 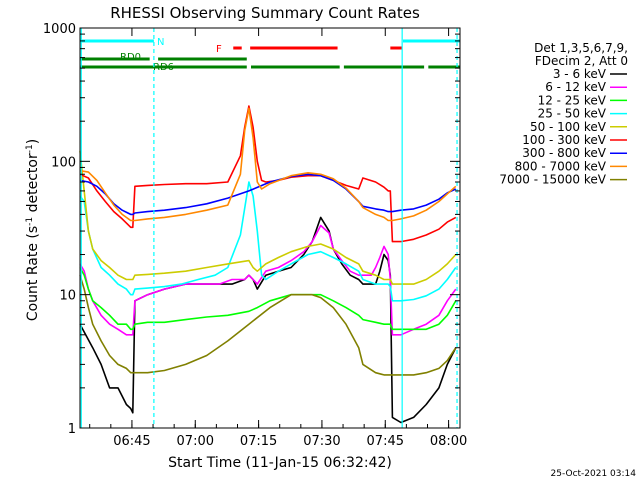 I want to click on flag-label-f: F, so click(x=219, y=49).